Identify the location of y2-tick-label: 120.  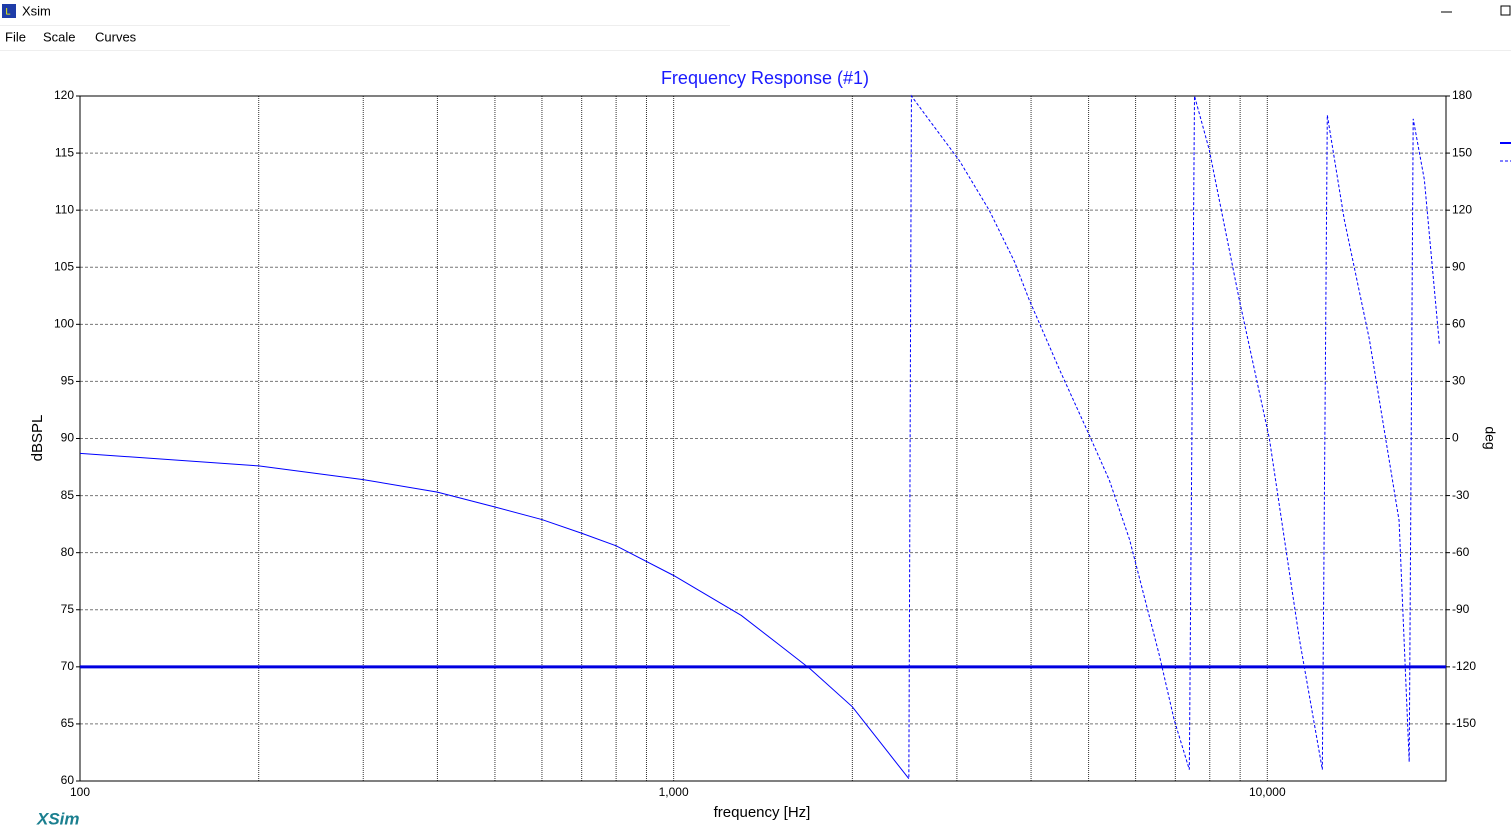
(1462, 209).